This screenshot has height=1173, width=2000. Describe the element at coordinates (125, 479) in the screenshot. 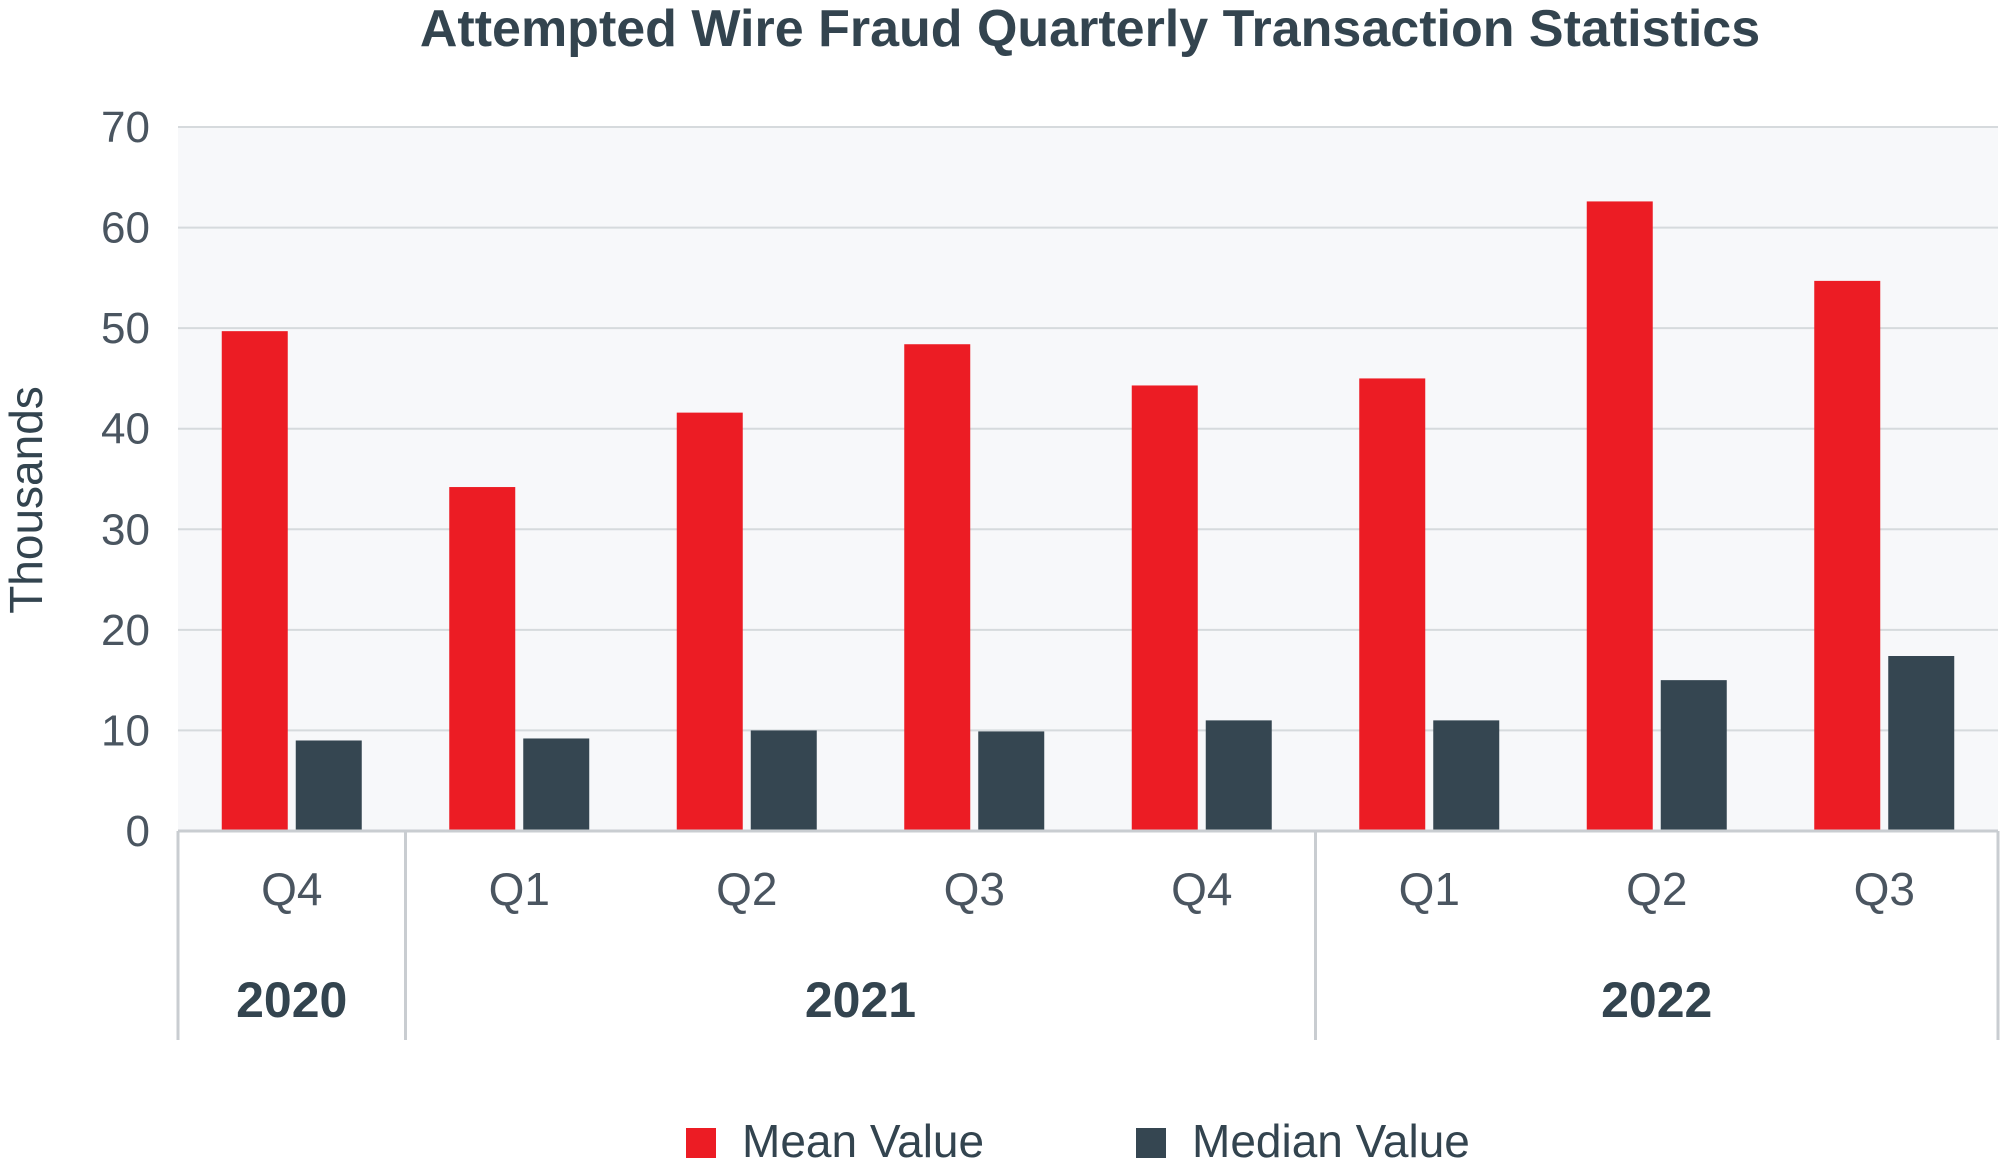

I see `y-axis-ticks: 0 10 20 30 40 50 60 70` at that location.